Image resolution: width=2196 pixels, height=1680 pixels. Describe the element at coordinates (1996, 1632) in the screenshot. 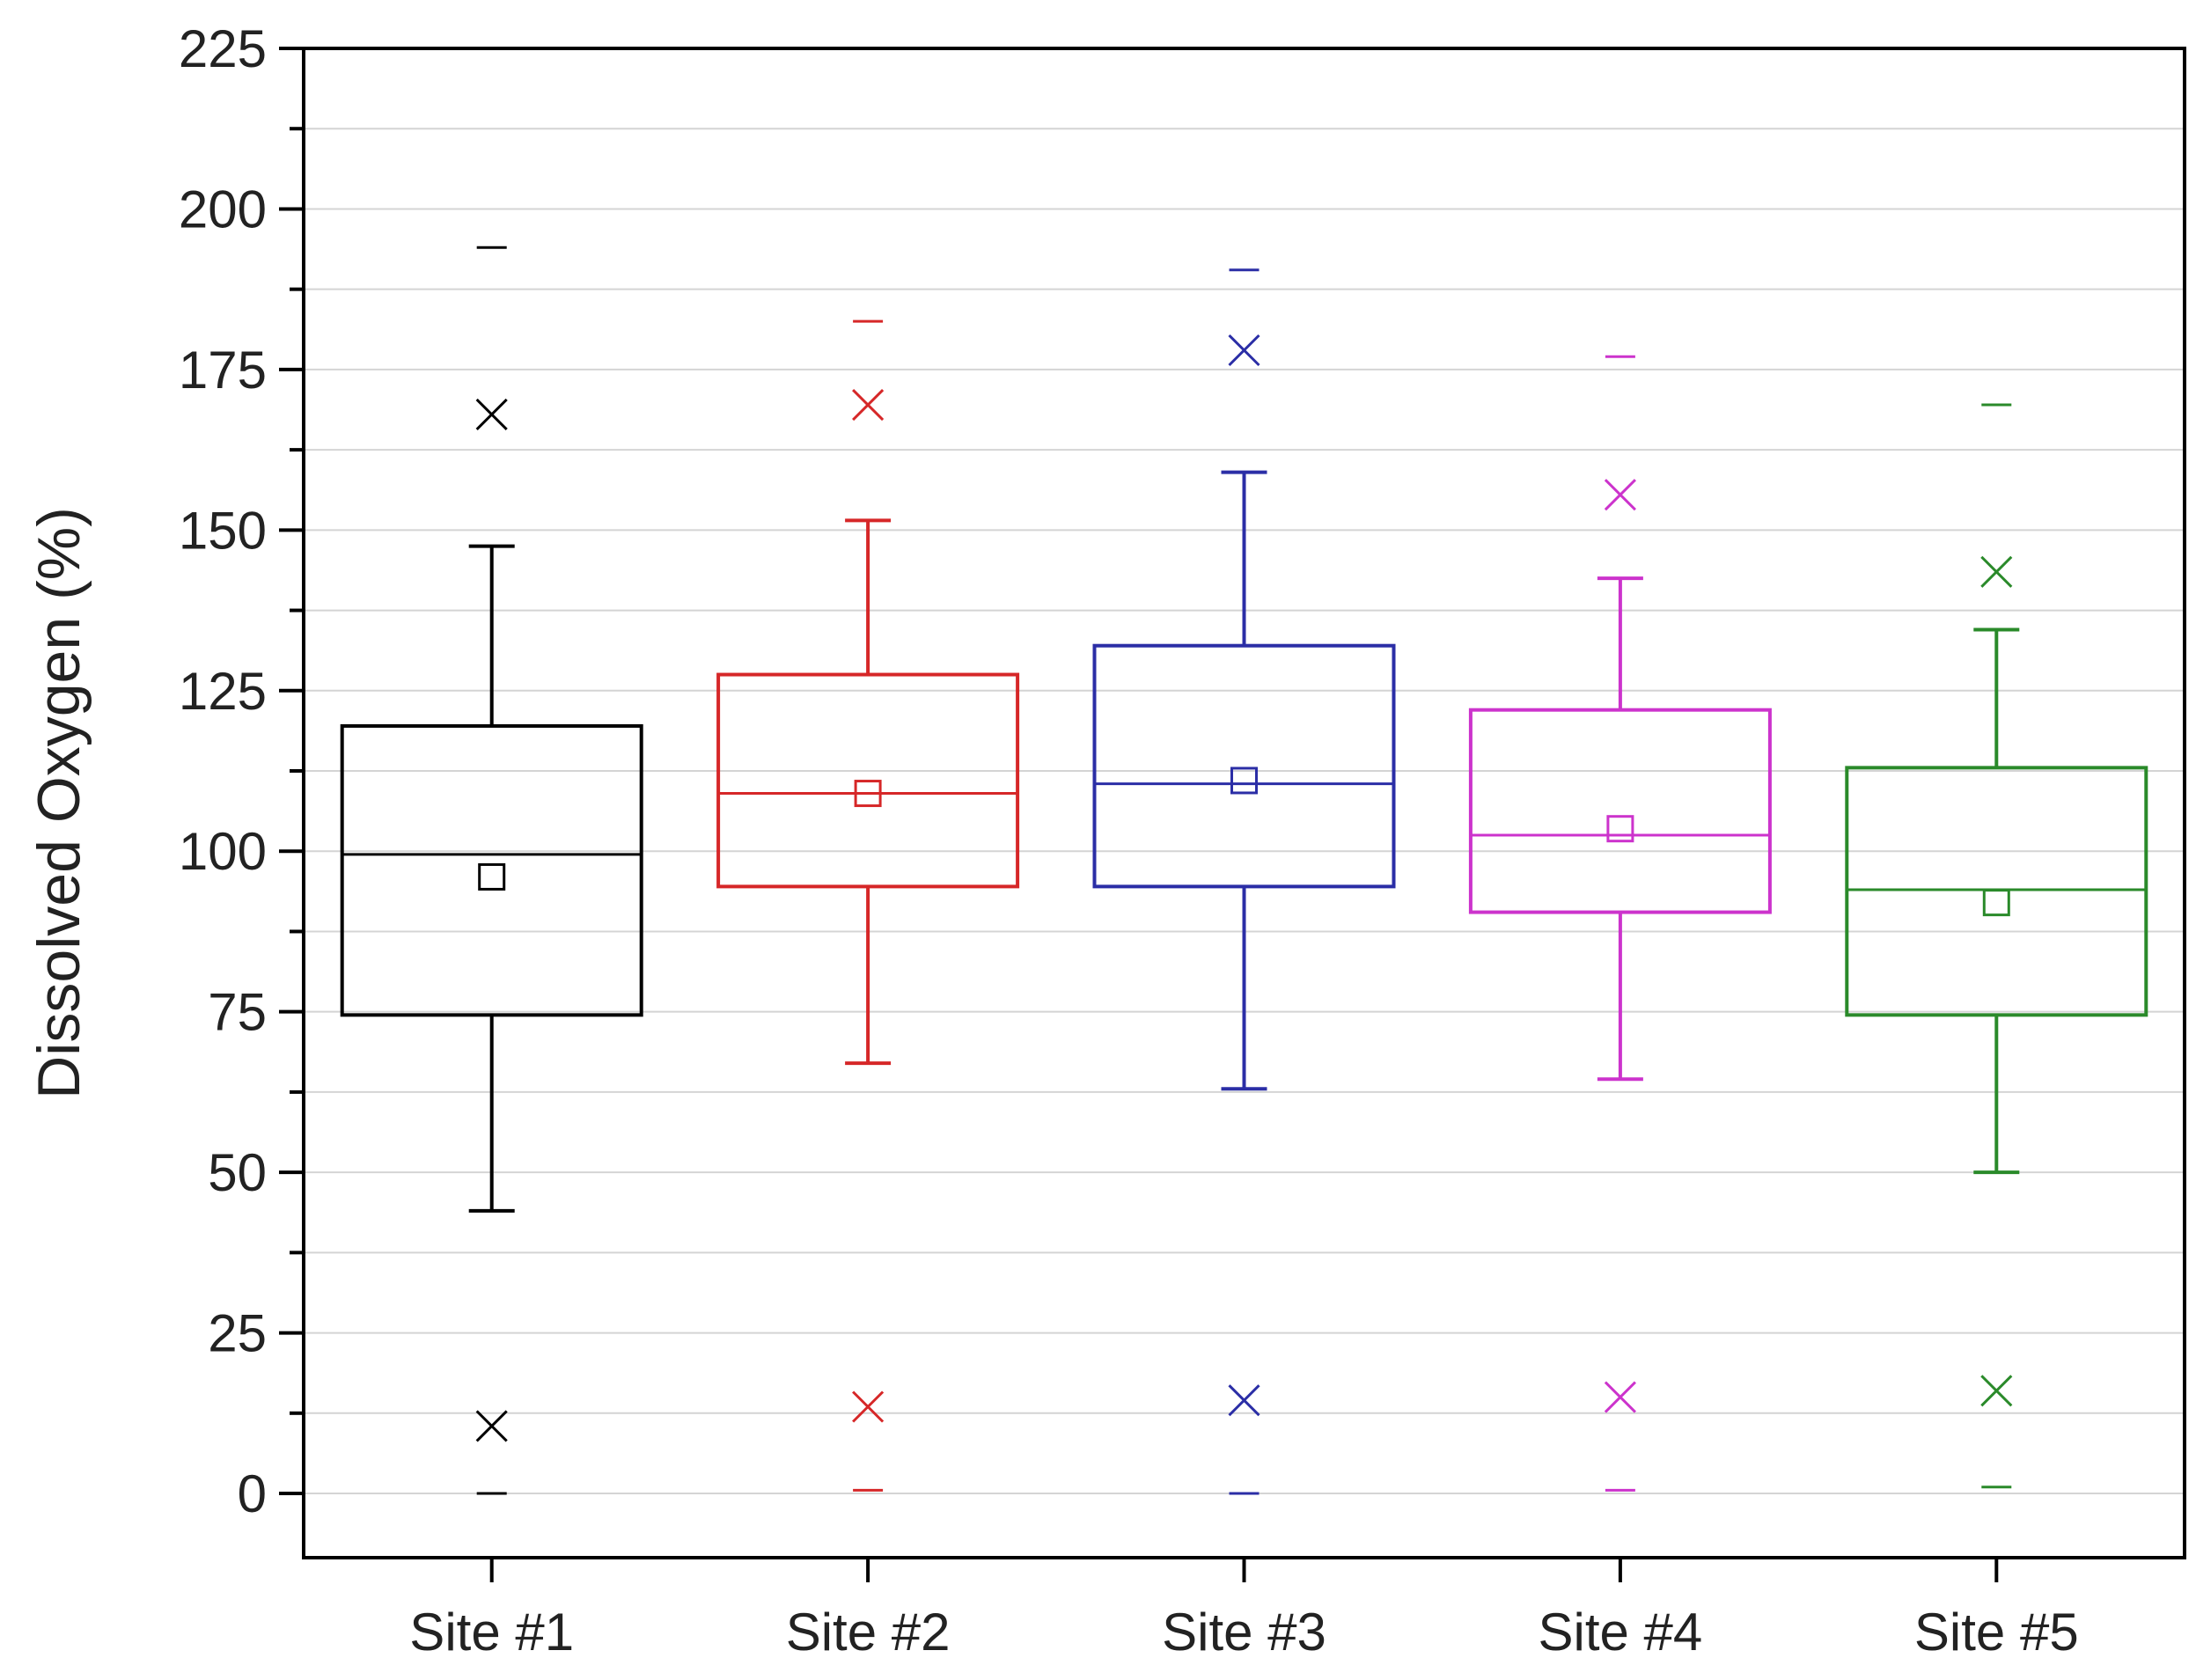

I see `x-tick-label: Site #5` at that location.